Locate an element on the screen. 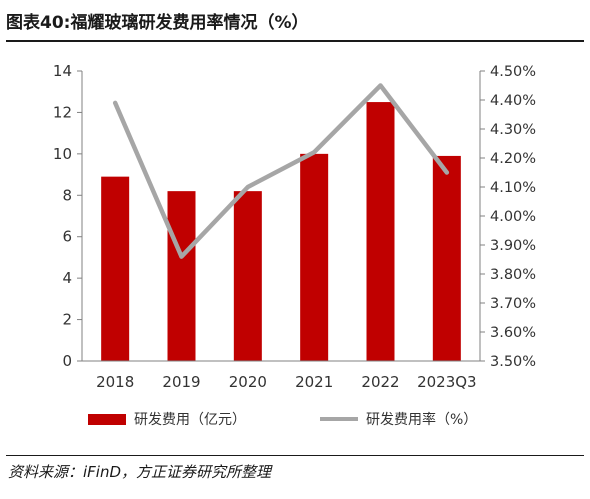  right-tick-label: 4.40% is located at coordinates (513, 101).